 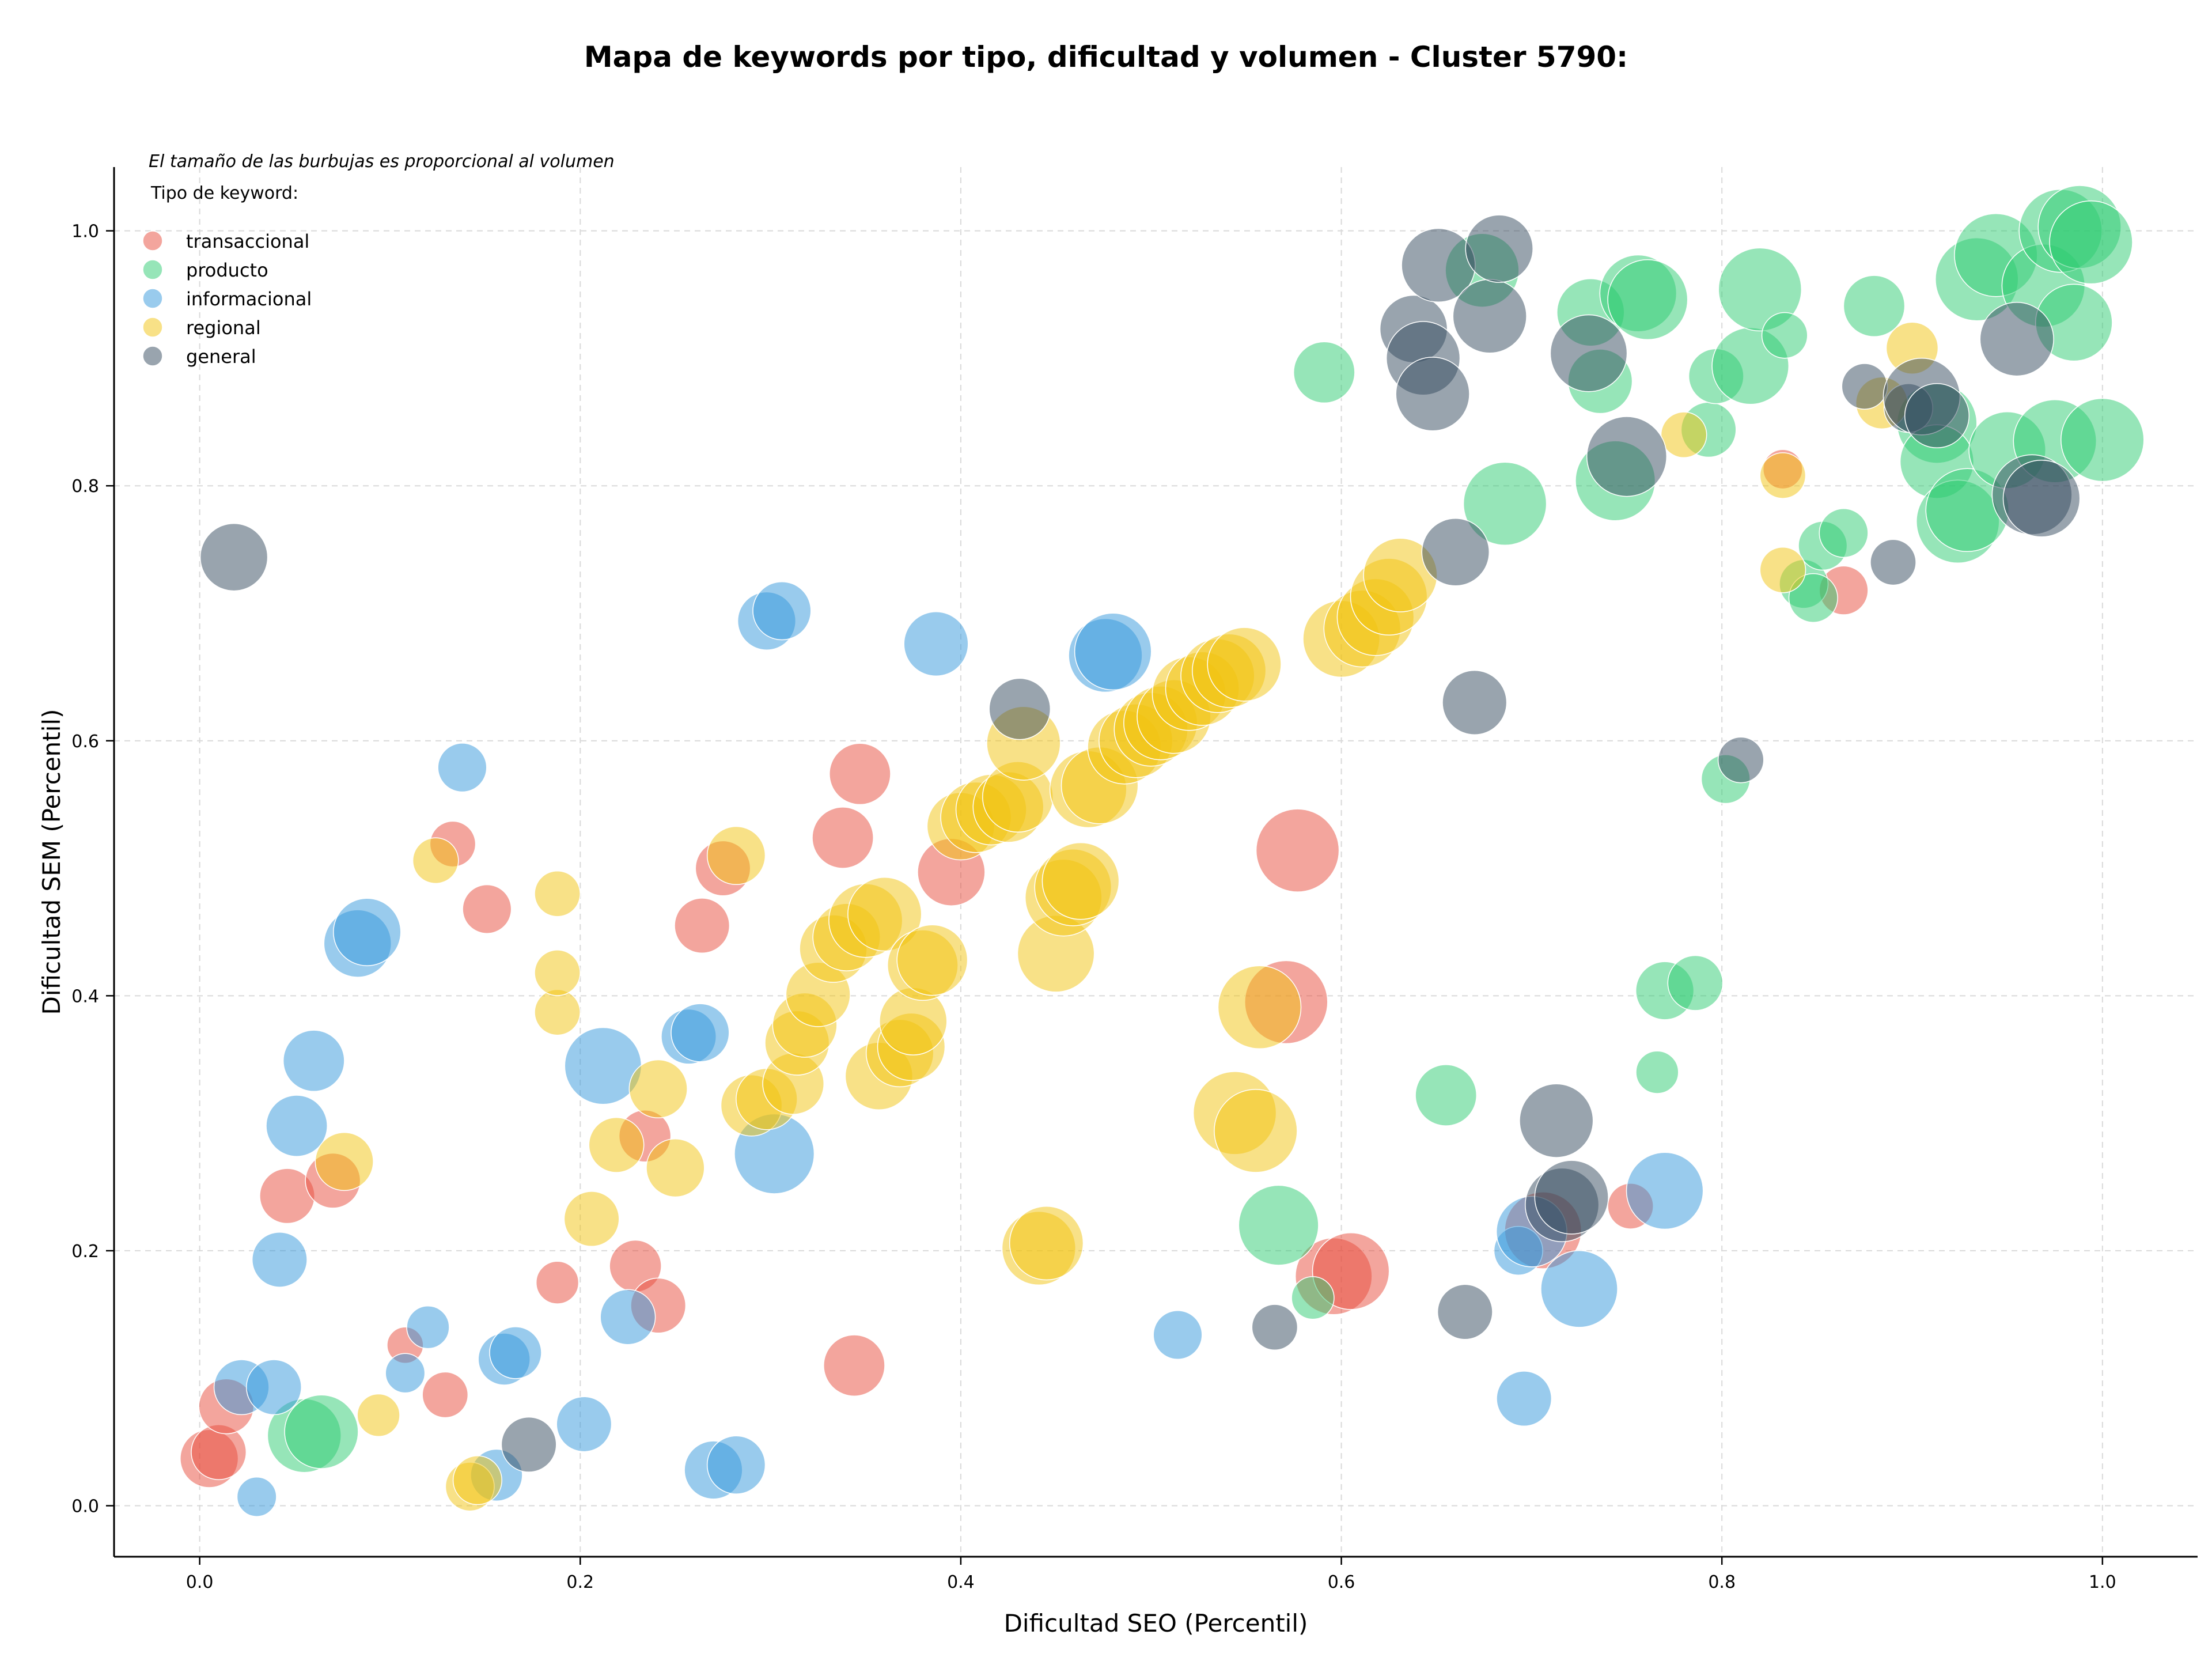 What do you see at coordinates (247, 241) in the screenshot?
I see `legend-label-transaccional: transaccional` at bounding box center [247, 241].